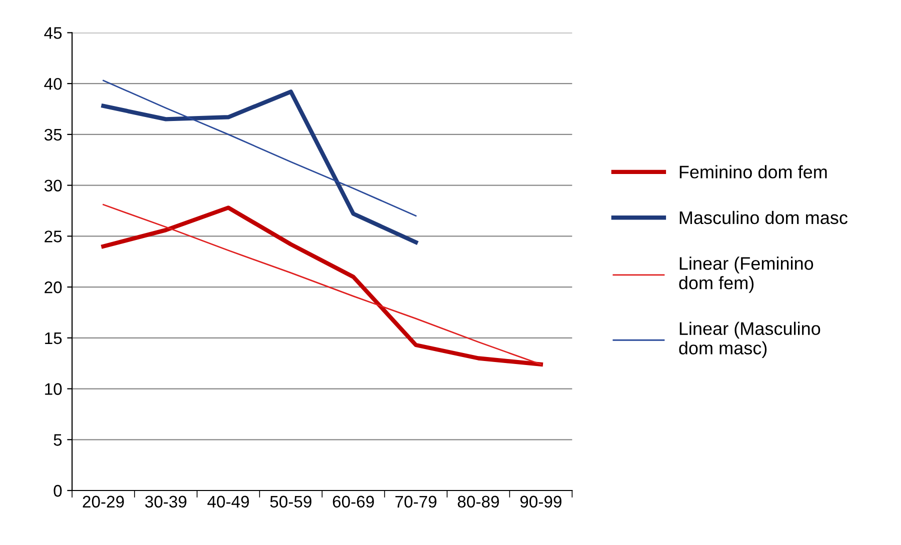 The image size is (901, 545). What do you see at coordinates (58, 490) in the screenshot?
I see `y-tick-label: 0` at bounding box center [58, 490].